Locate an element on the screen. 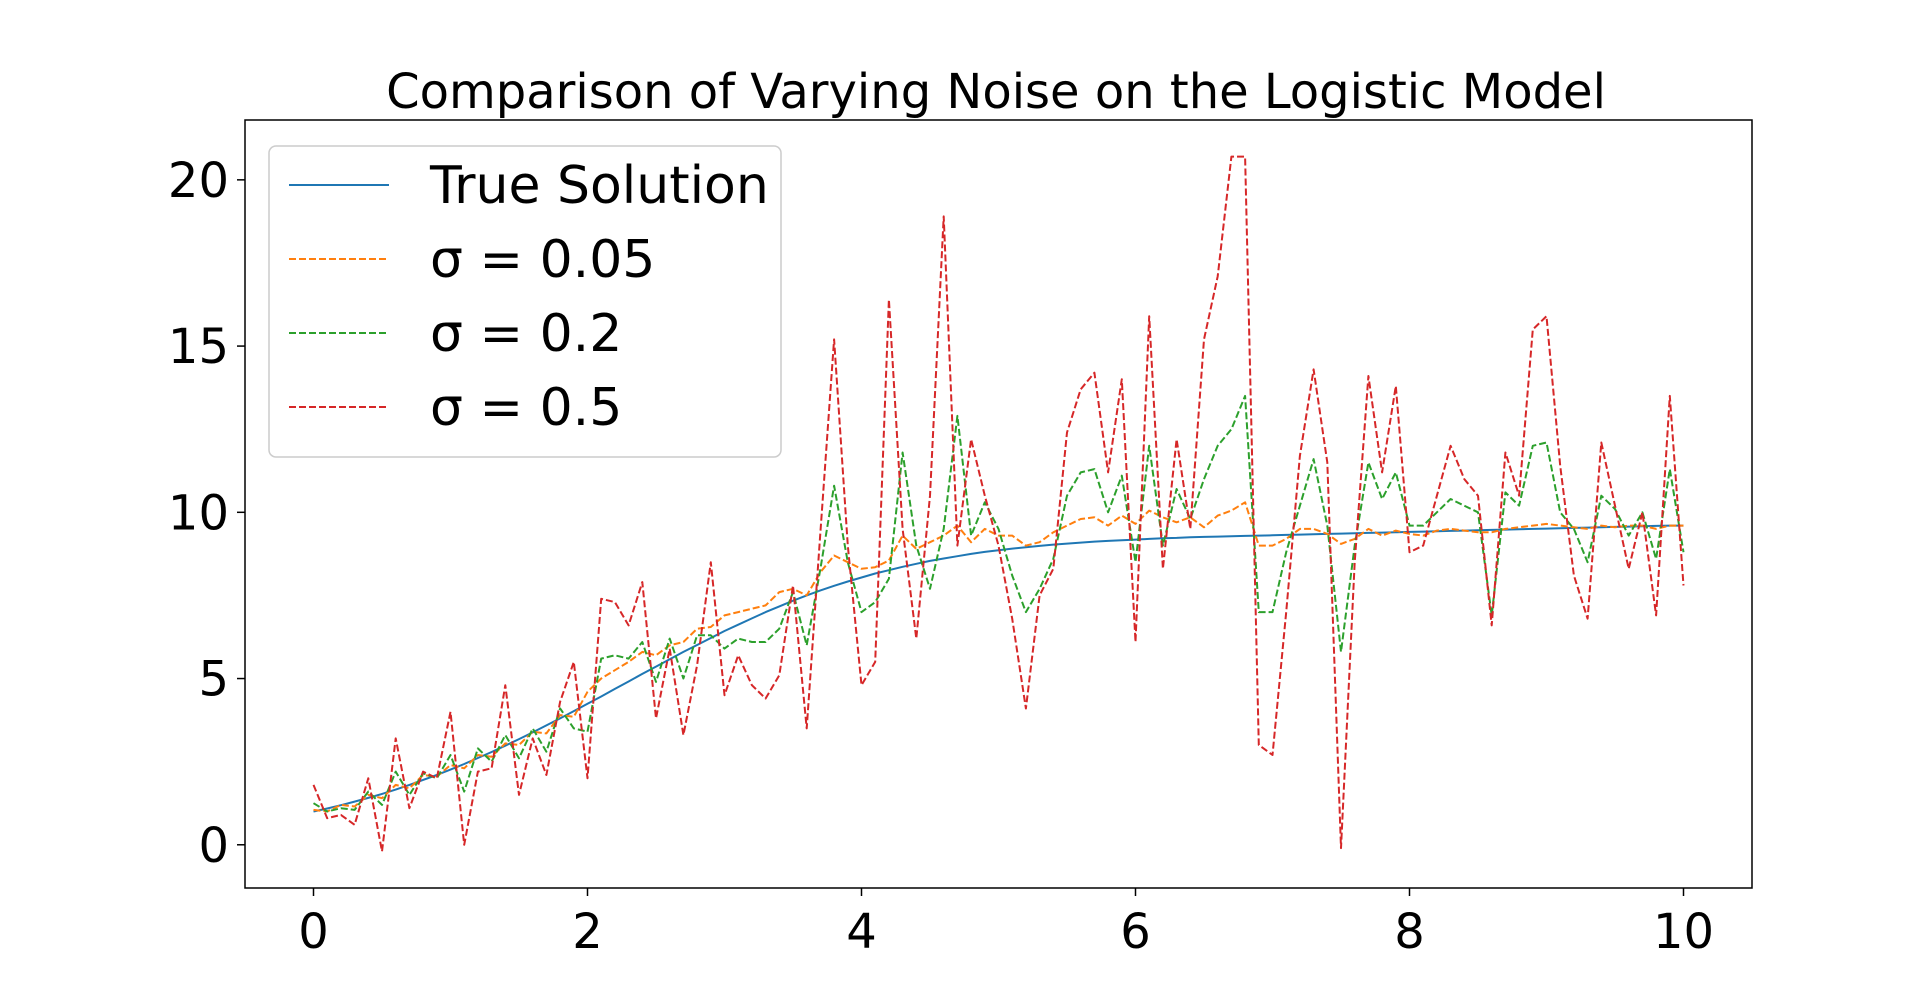  legend-label-0: True Solution is located at coordinates (599, 186).